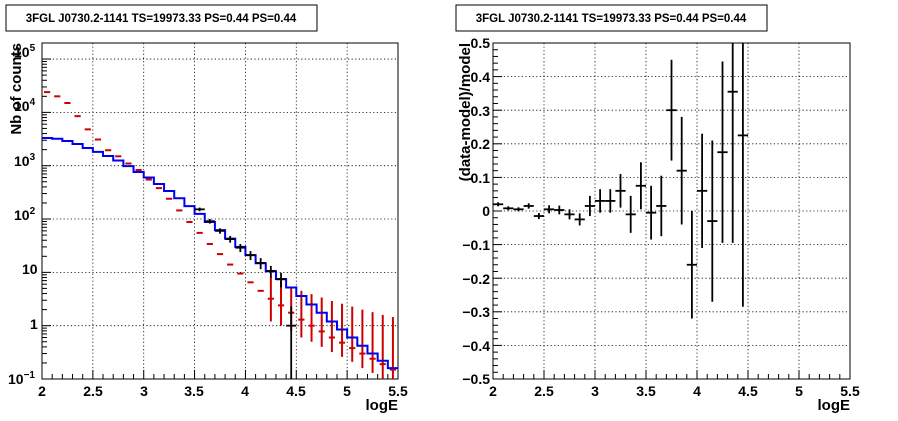 This screenshot has height=421, width=898. Describe the element at coordinates (476, 312) in the screenshot. I see `right-y-tick-label: −0.3` at that location.